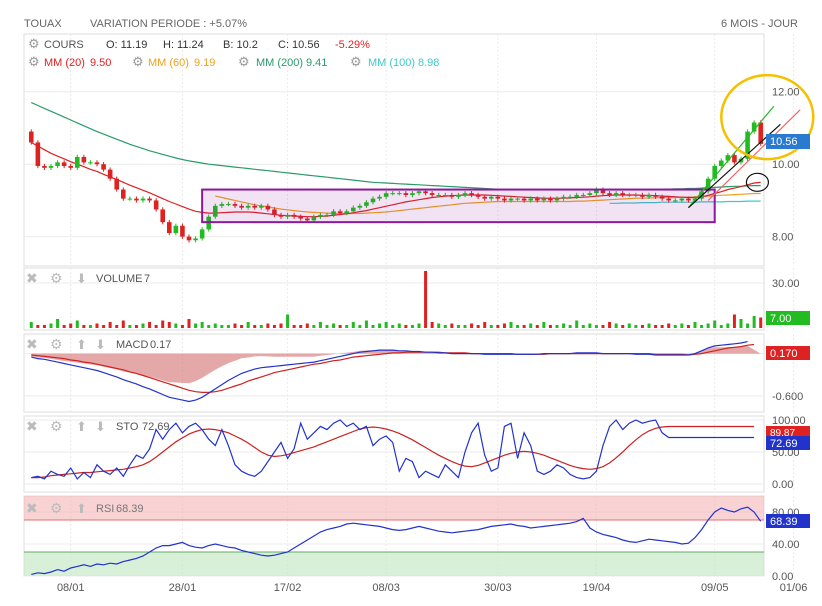 This screenshot has height=606, width=822. What do you see at coordinates (288, 588) in the screenshot?
I see `x-tick-label: 17/02` at bounding box center [288, 588].